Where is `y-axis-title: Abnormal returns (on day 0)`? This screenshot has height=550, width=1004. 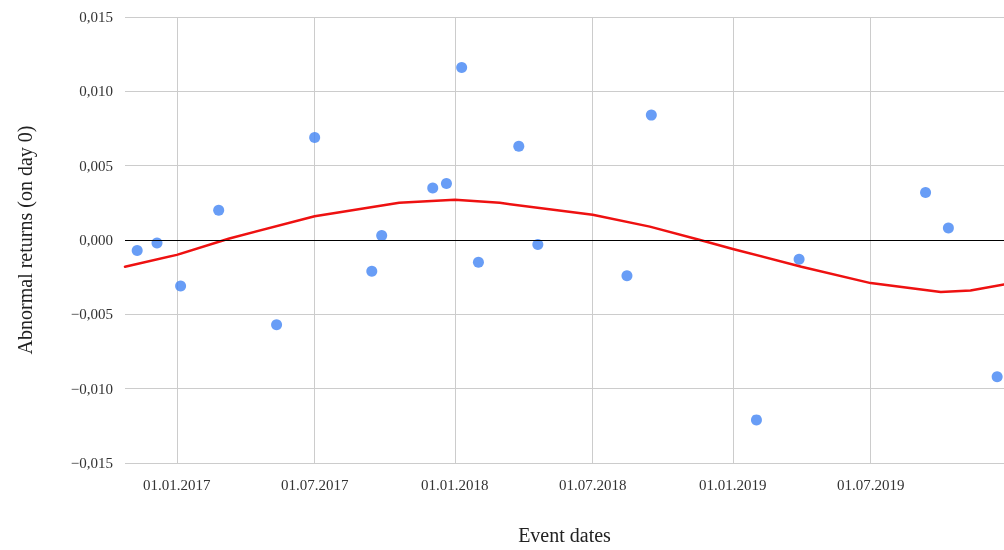
y-axis-title: Abnormal returns (on day 0) is located at coordinates (25, 240).